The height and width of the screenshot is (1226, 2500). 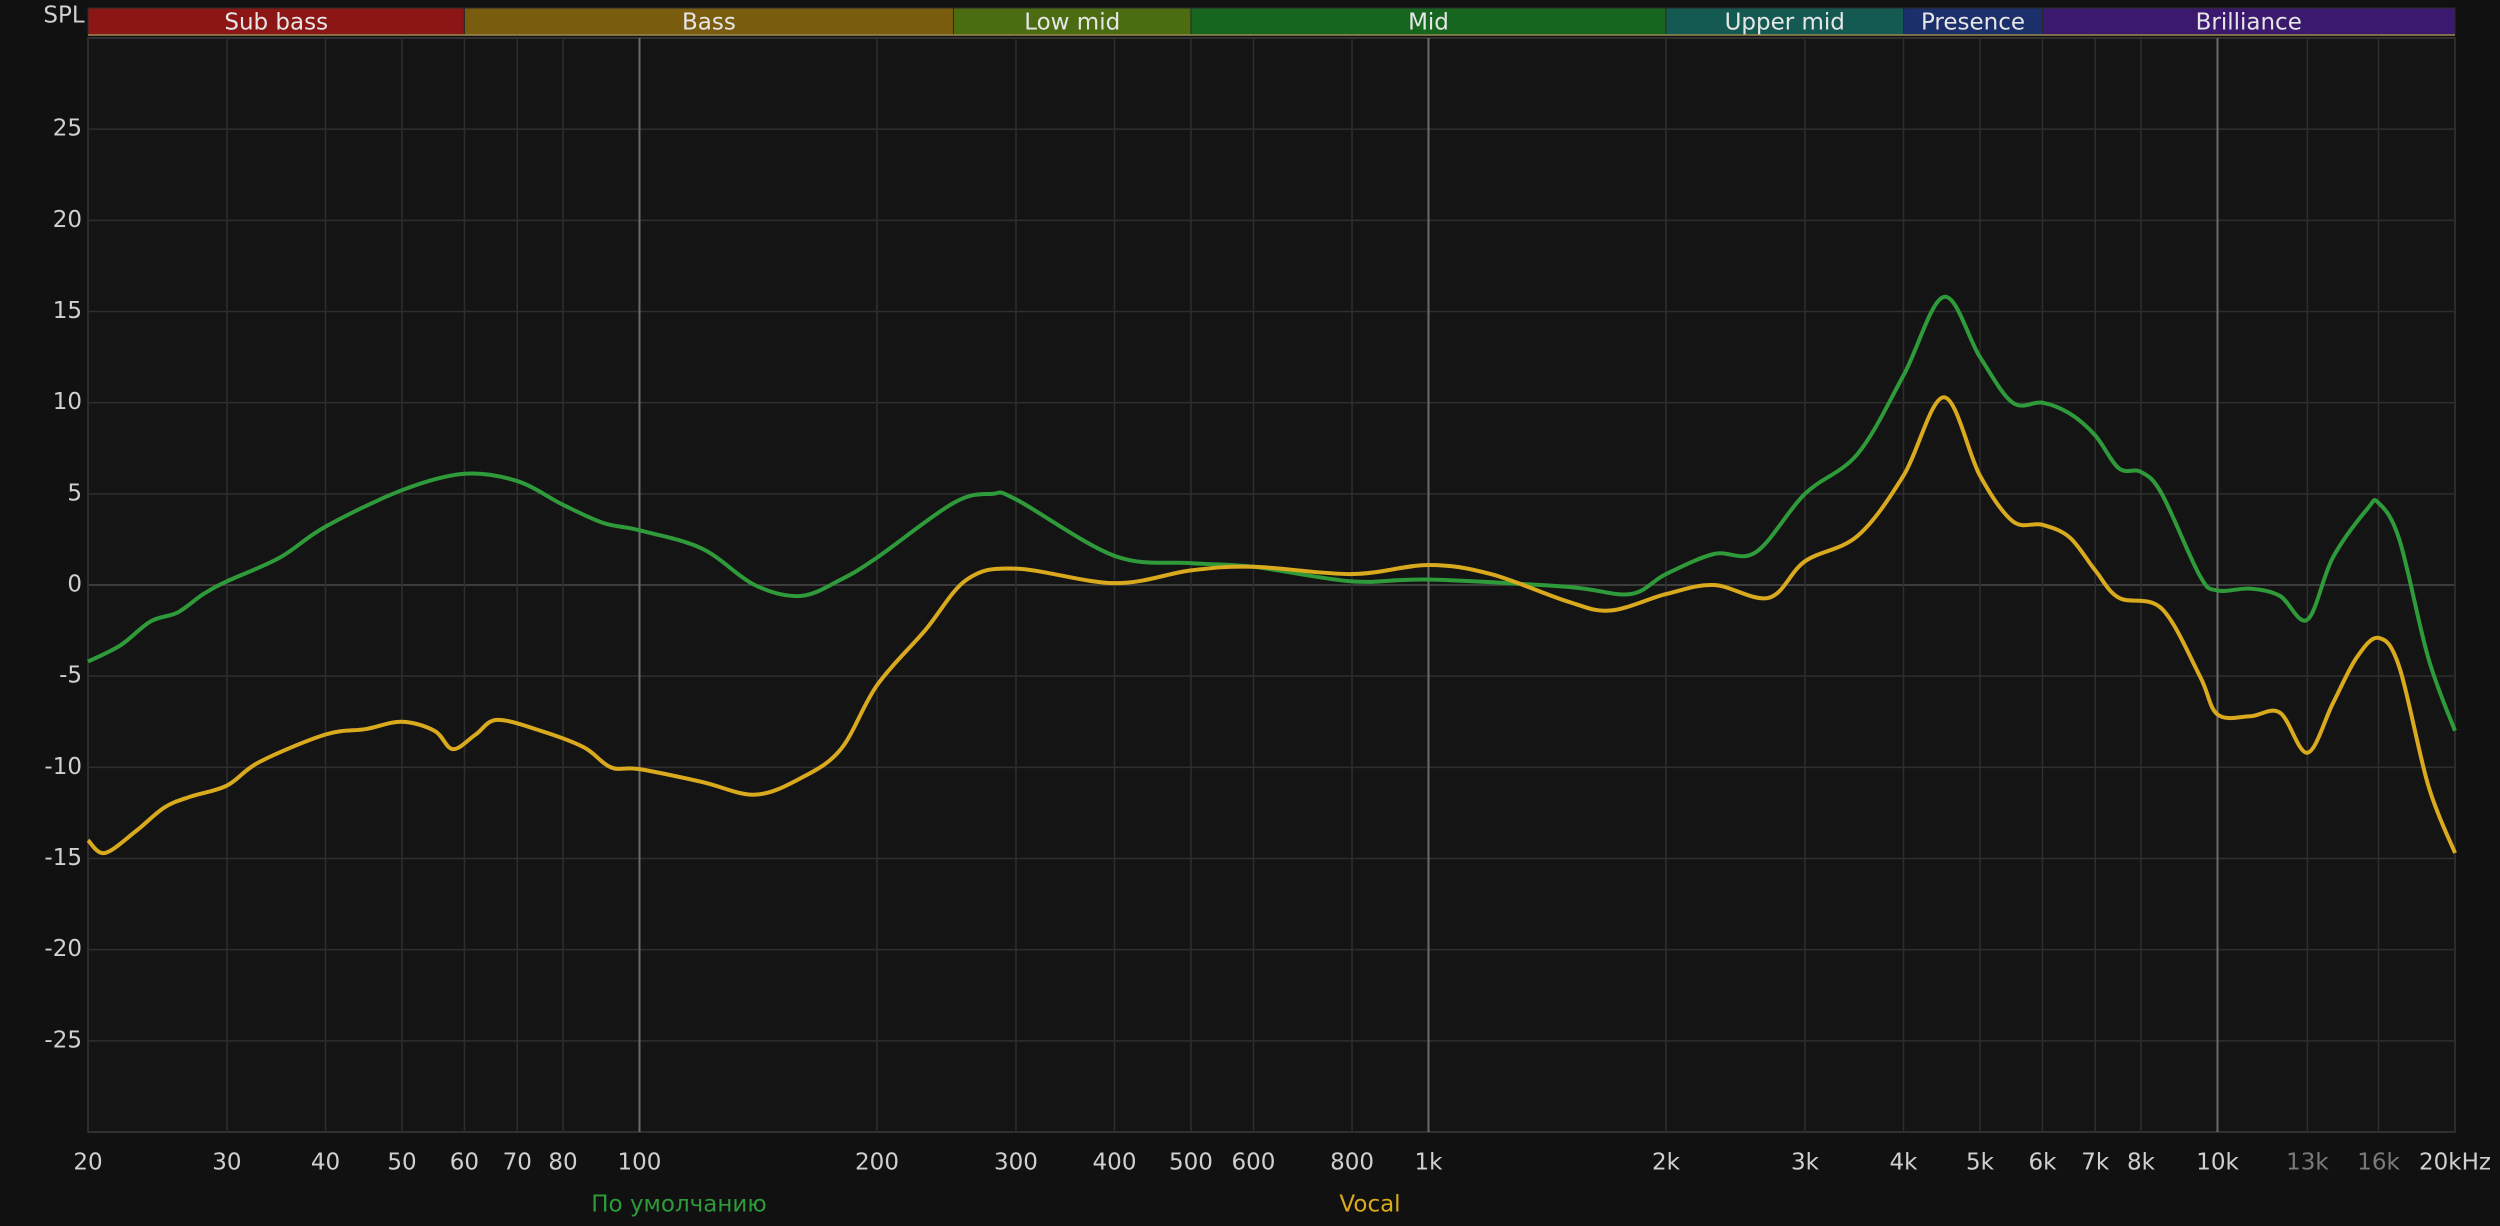 I want to click on y-tick-label: 5, so click(x=74, y=493).